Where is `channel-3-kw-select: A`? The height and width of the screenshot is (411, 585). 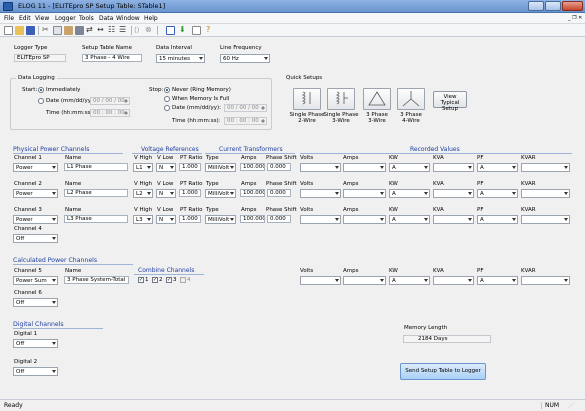 channel-3-kw-select: A is located at coordinates (409, 219).